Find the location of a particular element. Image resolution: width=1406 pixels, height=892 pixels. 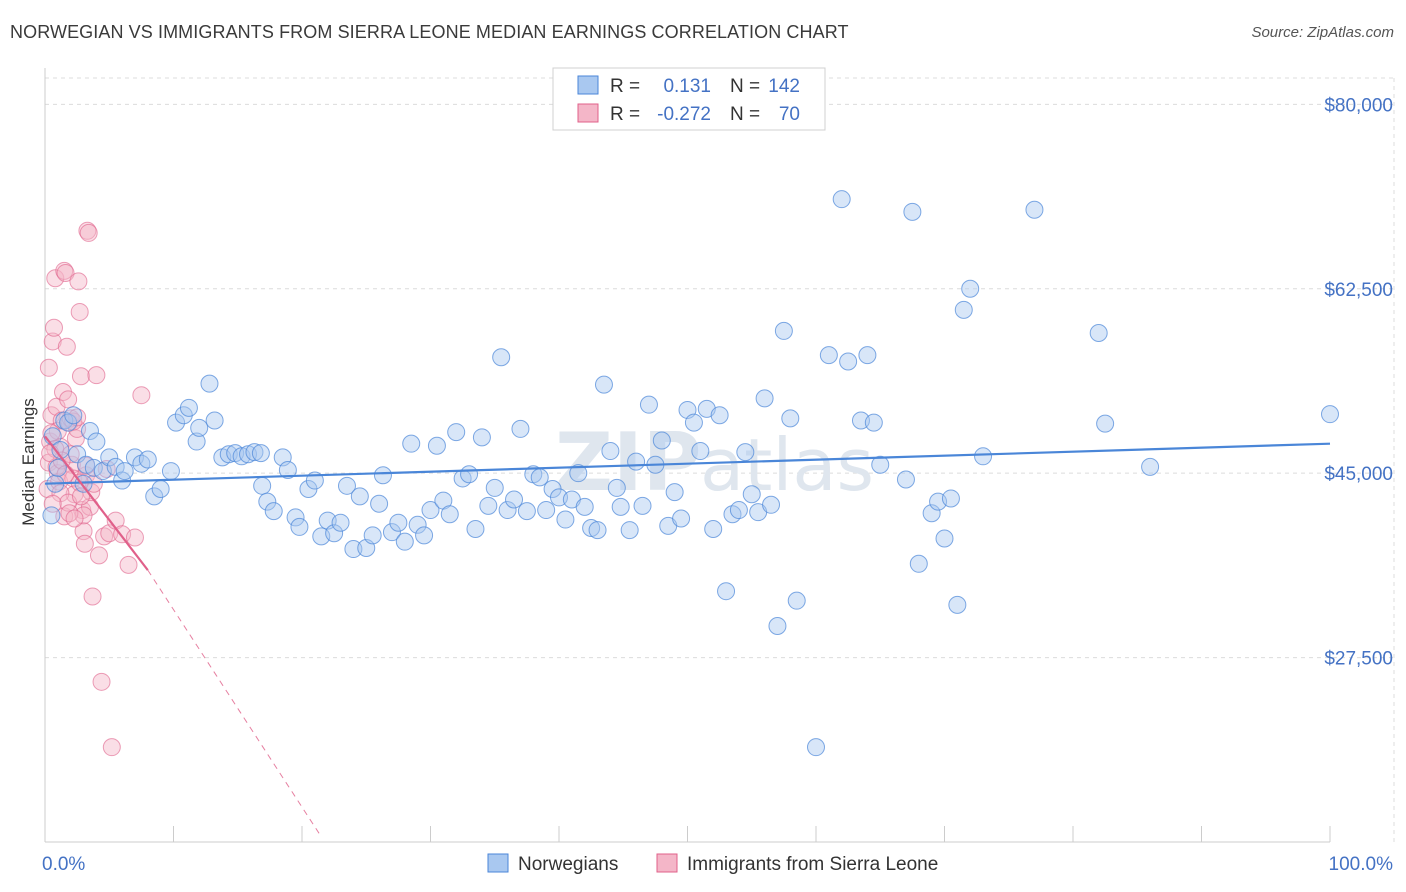

legend-swatch-norwegians is located at coordinates (588, 85).